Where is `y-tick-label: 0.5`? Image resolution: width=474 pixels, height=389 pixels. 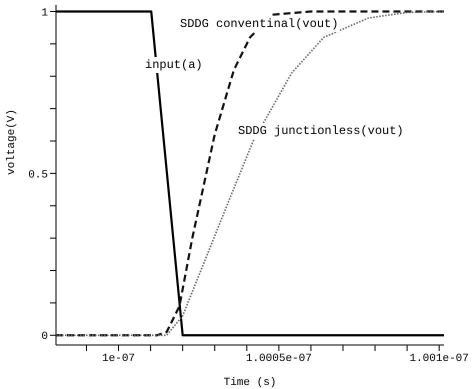 y-tick-label: 0.5 is located at coordinates (38, 175).